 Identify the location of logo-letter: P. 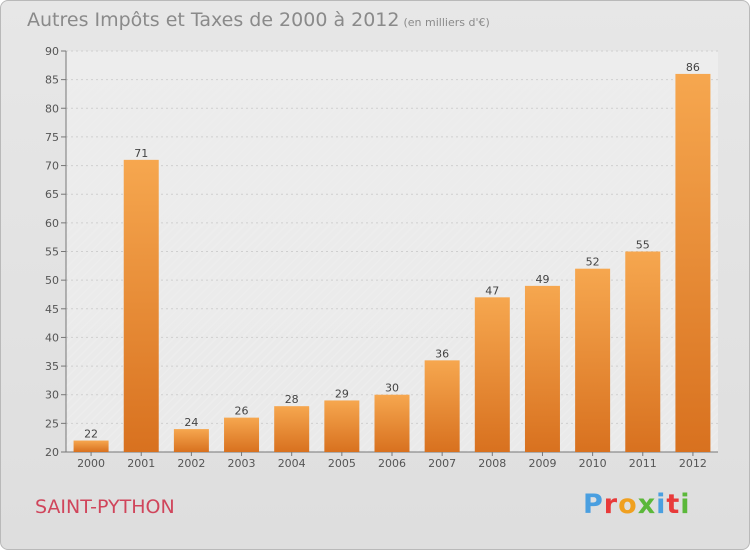
(593, 504).